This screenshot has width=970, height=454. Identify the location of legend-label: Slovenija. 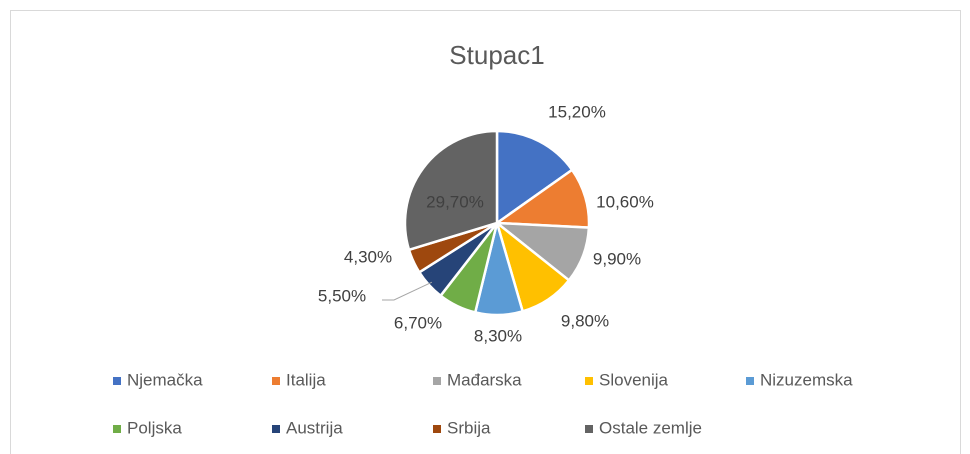
(634, 379).